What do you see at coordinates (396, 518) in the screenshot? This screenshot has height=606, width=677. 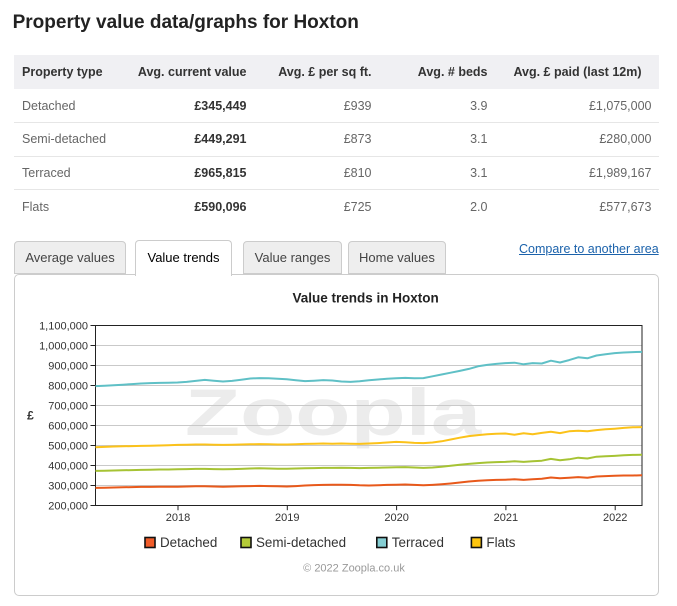 I see `svg-text: 2020` at bounding box center [396, 518].